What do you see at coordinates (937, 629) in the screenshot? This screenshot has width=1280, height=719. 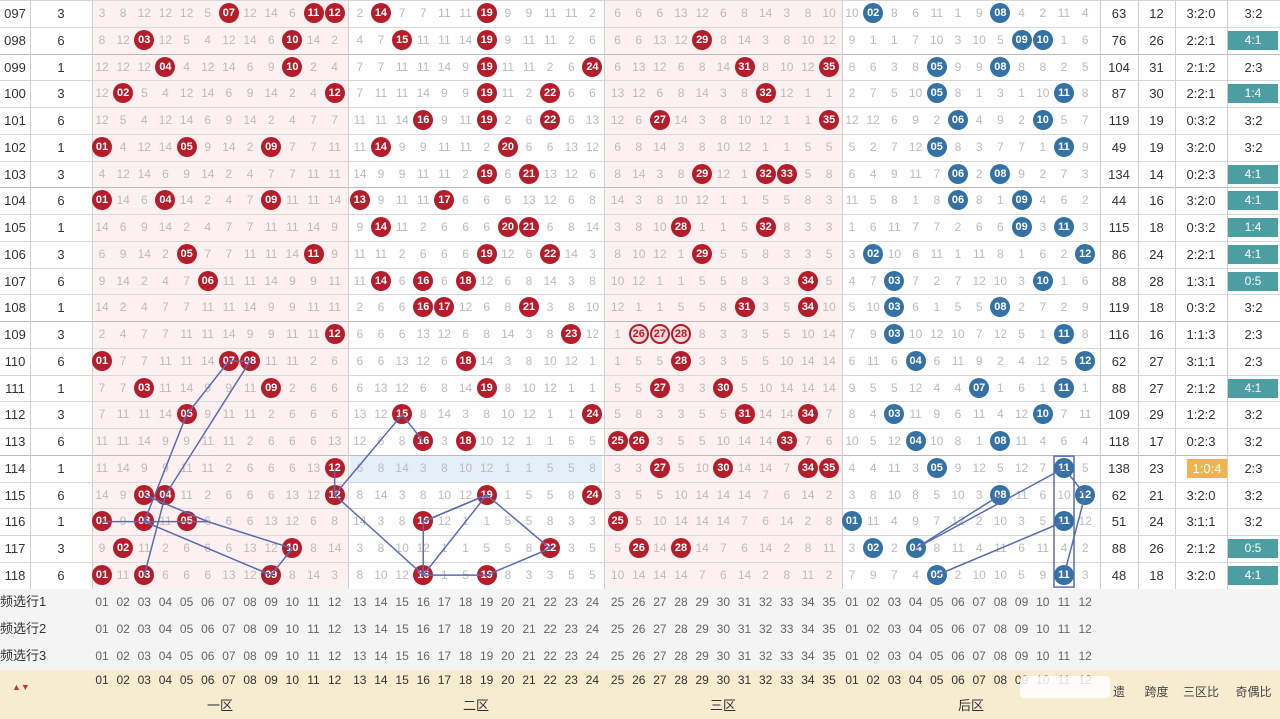 I see `select-back-number: 05` at bounding box center [937, 629].